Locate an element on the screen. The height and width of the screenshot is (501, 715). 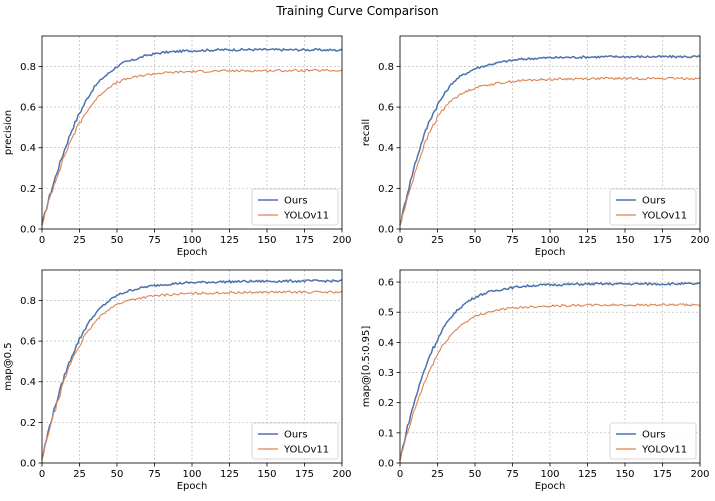
figure-title: Training Curve Comparison is located at coordinates (357, 11).